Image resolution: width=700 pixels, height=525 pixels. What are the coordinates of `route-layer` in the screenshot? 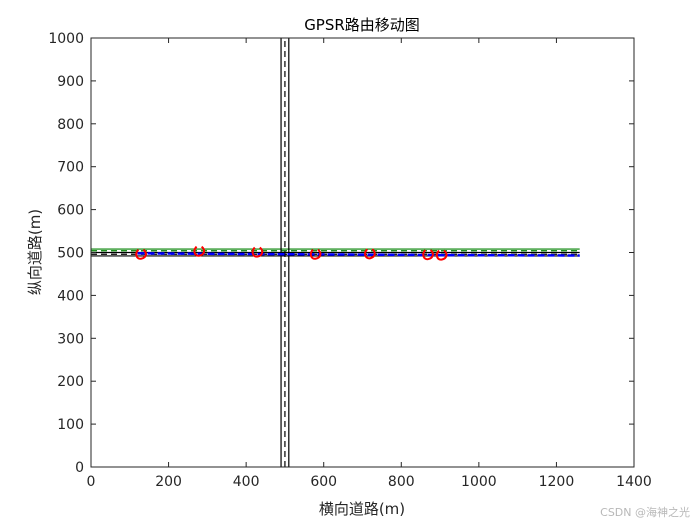 It's located at (358, 254).